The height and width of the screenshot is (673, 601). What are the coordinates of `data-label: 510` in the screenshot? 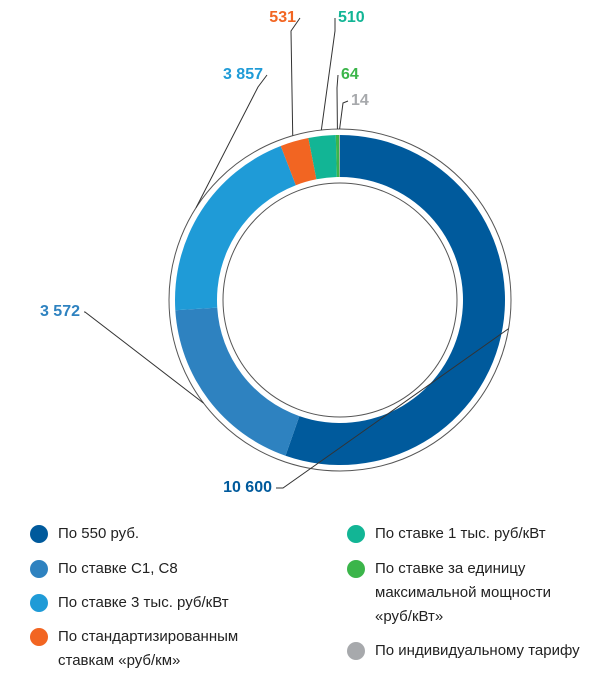 It's located at (351, 17).